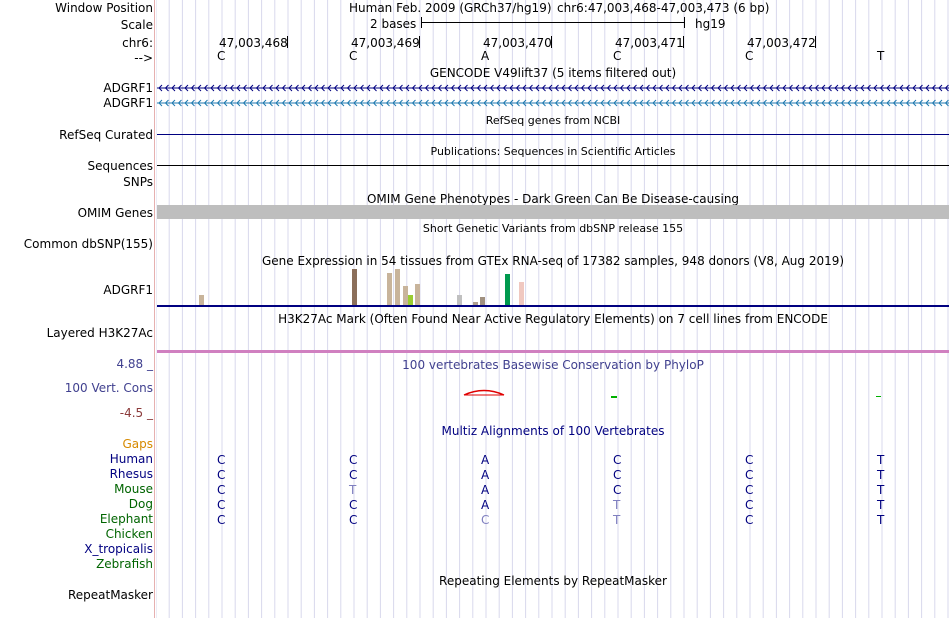  What do you see at coordinates (110, 595) in the screenshot?
I see `repeatmasker-label: RepeatMasker` at bounding box center [110, 595].